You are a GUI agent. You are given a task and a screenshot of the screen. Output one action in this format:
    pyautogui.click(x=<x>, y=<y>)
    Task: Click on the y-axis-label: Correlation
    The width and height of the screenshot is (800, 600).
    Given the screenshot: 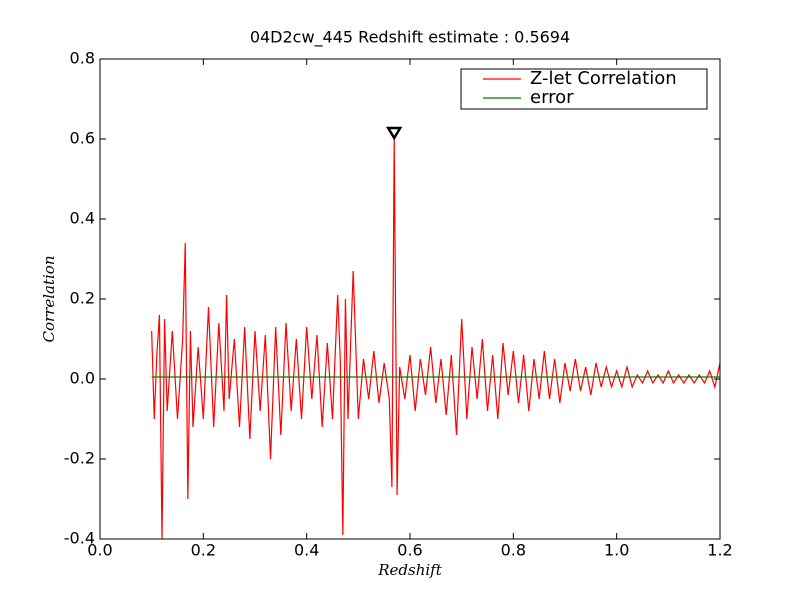 What is the action you would take?
    pyautogui.click(x=49, y=299)
    